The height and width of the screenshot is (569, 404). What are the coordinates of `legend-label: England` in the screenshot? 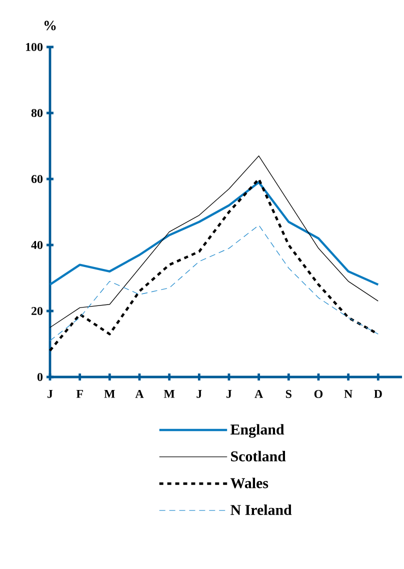 It's located at (257, 431).